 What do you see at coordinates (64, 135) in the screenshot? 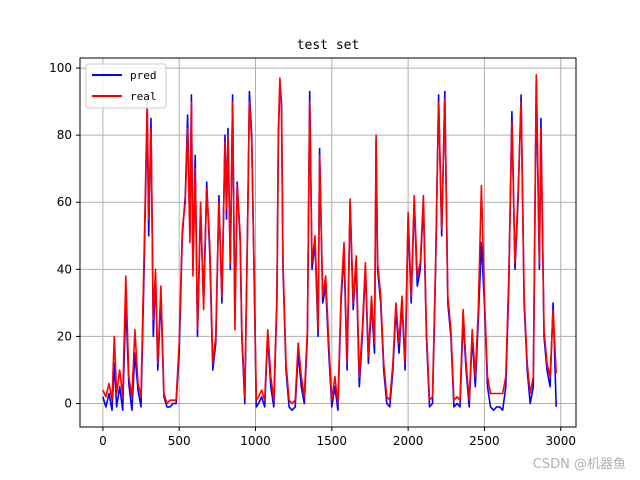
I see `y-tick-label: 80` at bounding box center [64, 135].